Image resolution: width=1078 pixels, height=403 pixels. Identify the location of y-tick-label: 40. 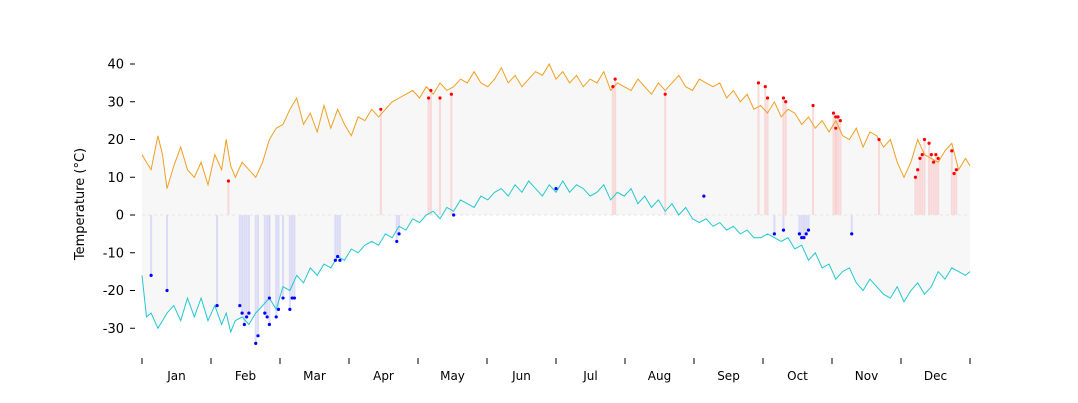
(115, 65).